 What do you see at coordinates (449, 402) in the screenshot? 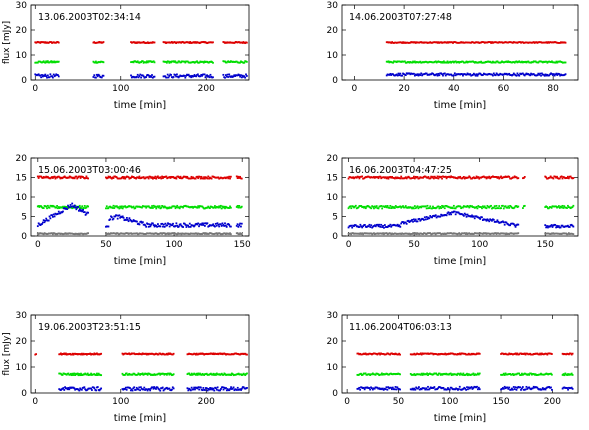
I see `x-tick-label: 100` at bounding box center [449, 402].